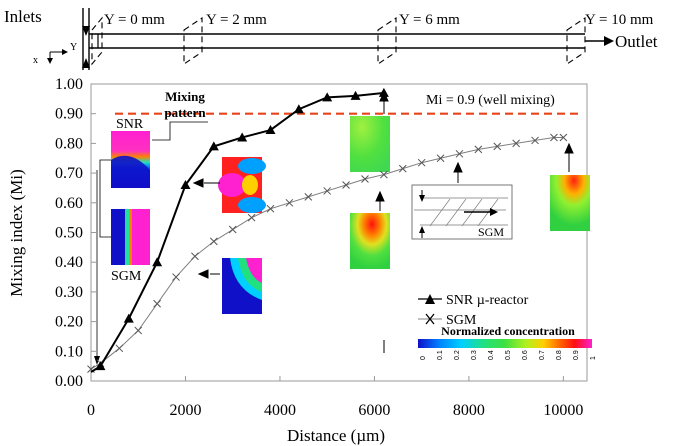  What do you see at coordinates (505, 343) in the screenshot?
I see `colorbar-gradient` at bounding box center [505, 343].